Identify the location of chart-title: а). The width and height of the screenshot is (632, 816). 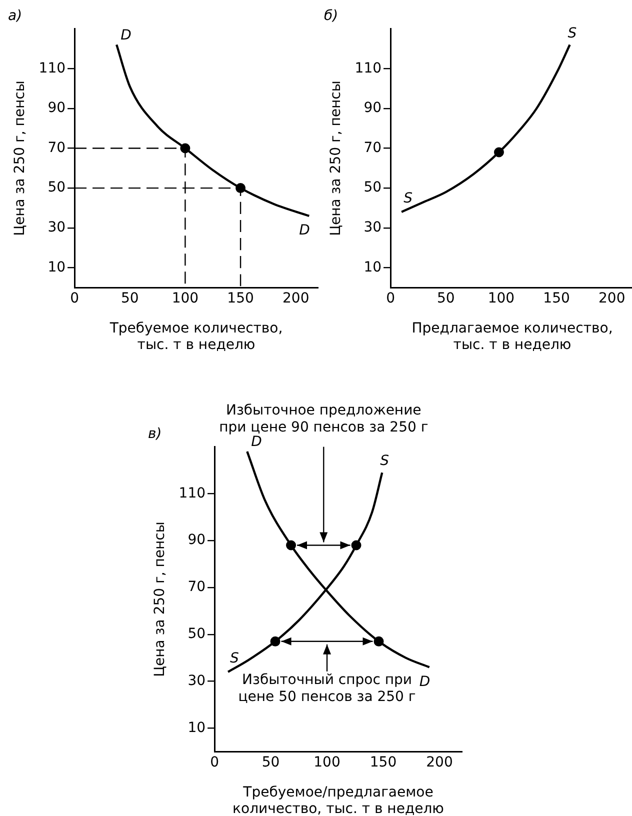
(15, 16).